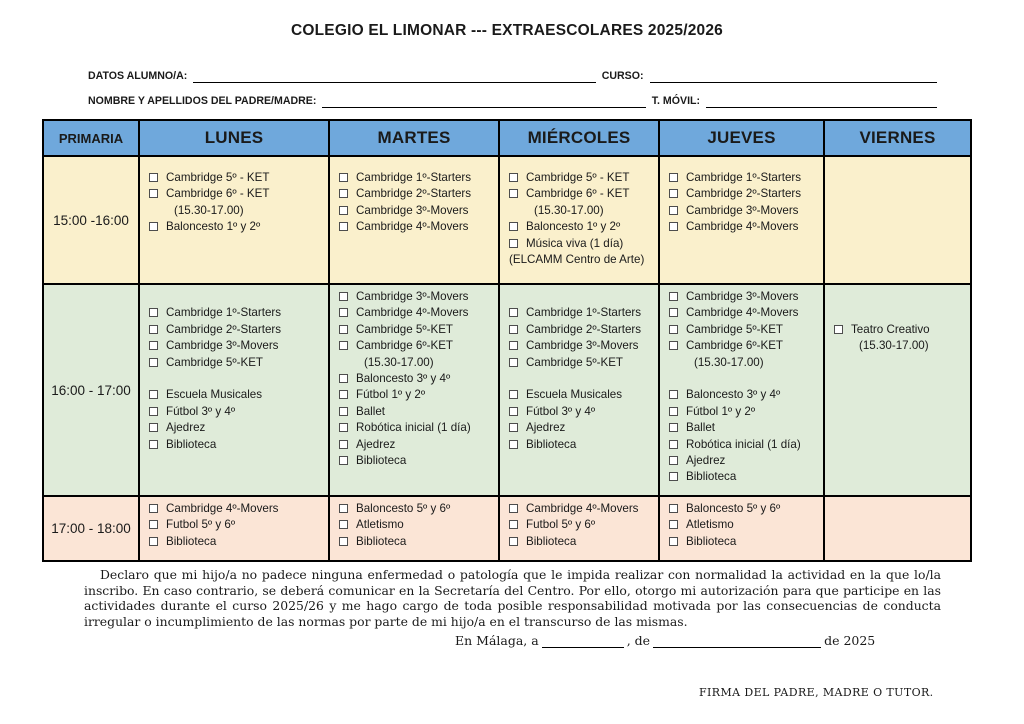 This screenshot has width=1024, height=724. What do you see at coordinates (744, 395) in the screenshot?
I see `activity-item: Baloncesto 3º y 4º` at bounding box center [744, 395].